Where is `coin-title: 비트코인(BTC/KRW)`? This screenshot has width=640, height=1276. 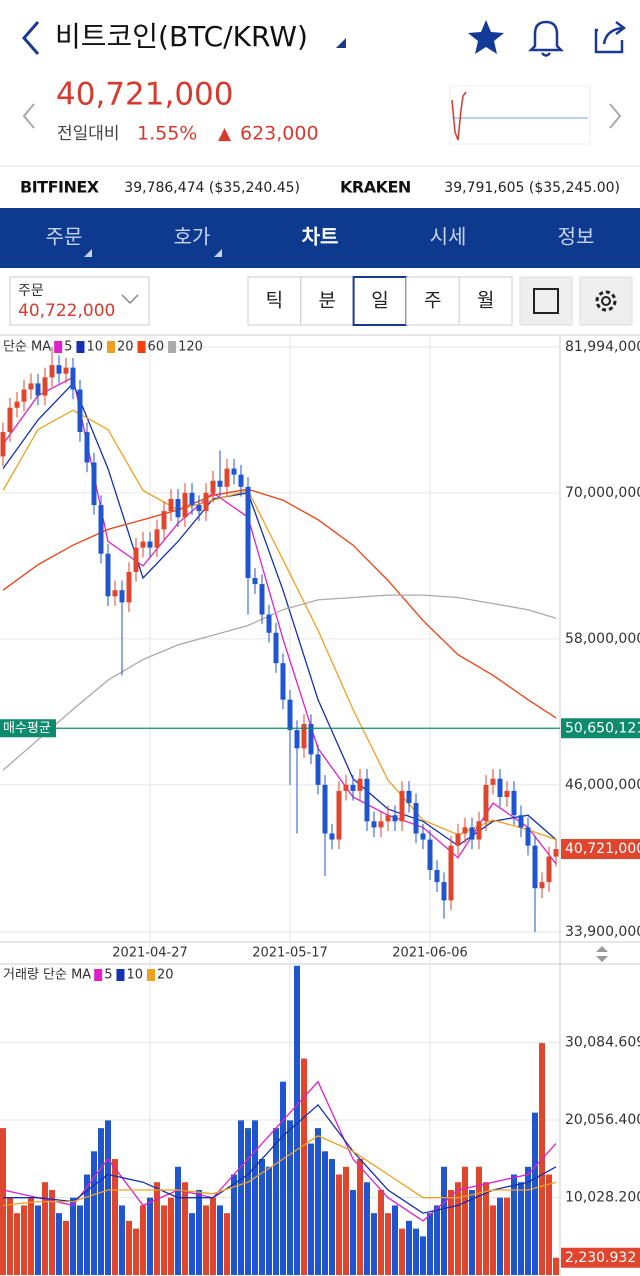
coin-title: 비트코인(BTC/KRW) is located at coordinates (181, 36).